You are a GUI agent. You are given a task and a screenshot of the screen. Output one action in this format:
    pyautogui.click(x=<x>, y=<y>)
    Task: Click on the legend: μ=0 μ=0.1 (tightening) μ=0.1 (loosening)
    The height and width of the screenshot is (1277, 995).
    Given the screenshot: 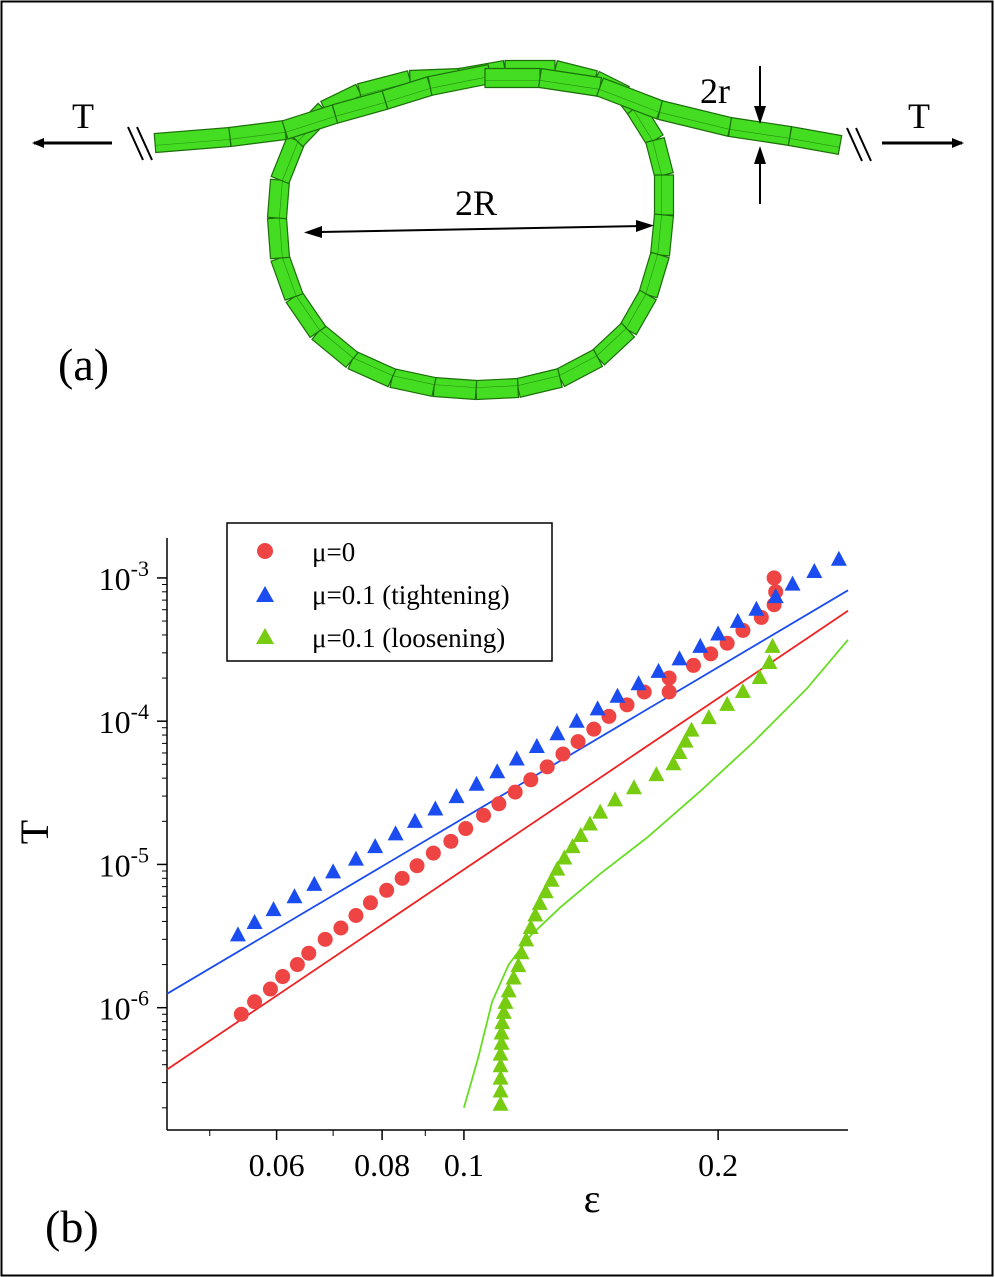 What is the action you would take?
    pyautogui.click(x=389, y=592)
    